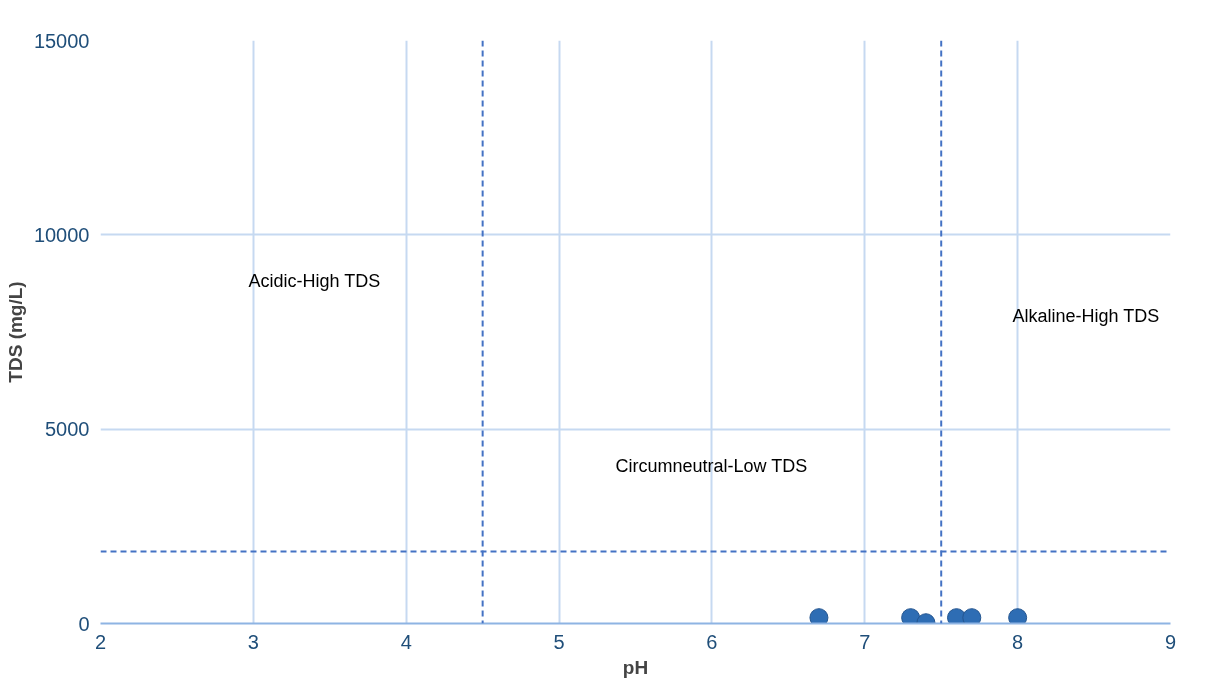 The width and height of the screenshot is (1212, 691). Describe the element at coordinates (15, 332) in the screenshot. I see `y-axis-title: TDS (mg/L)` at that location.